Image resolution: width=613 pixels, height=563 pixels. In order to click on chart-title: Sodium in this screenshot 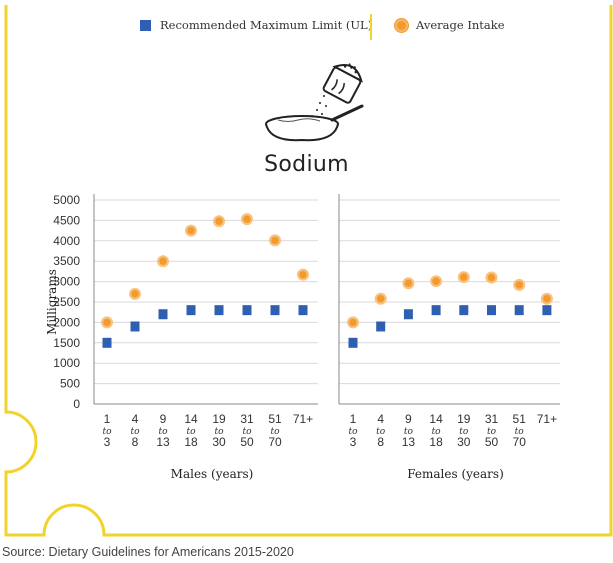, I will do `click(306, 164)`.